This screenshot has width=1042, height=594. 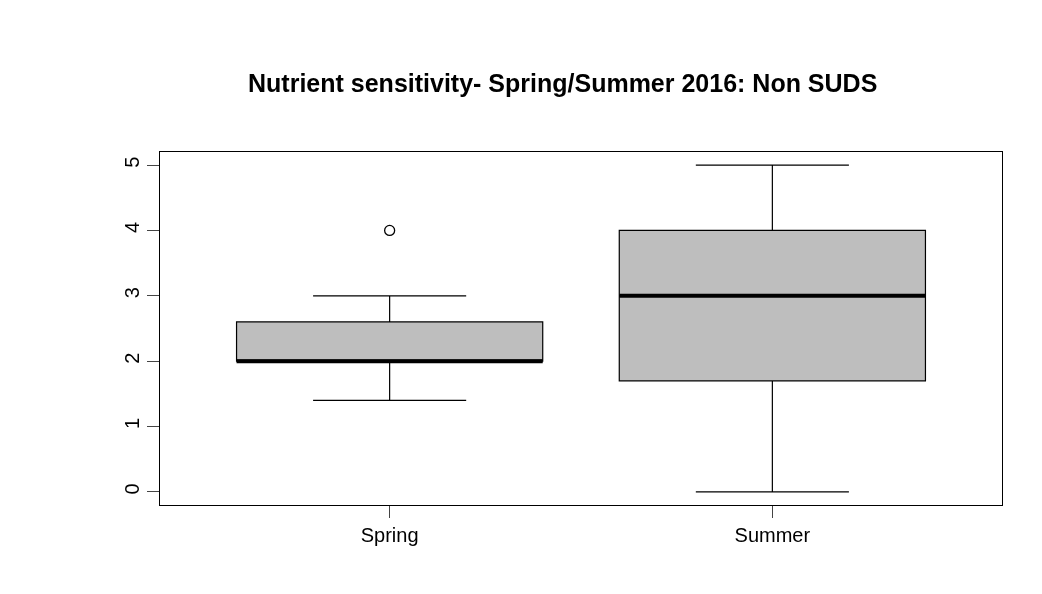 I want to click on y-tick-label: 4, so click(x=132, y=227).